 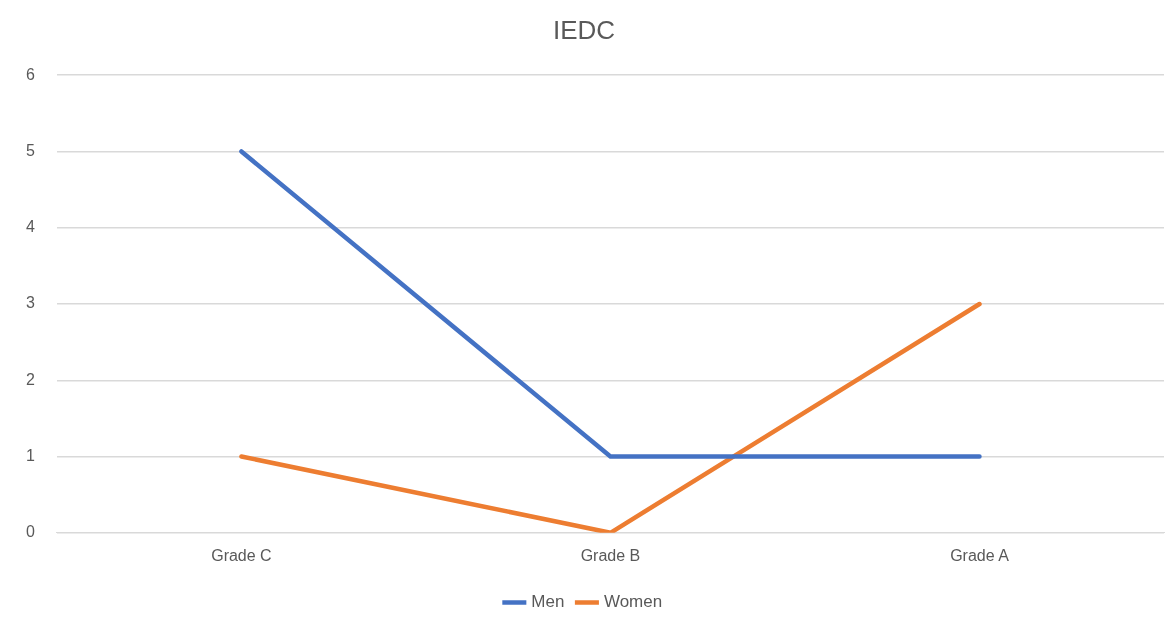 I want to click on y-tick-label: 0, so click(x=30, y=532).